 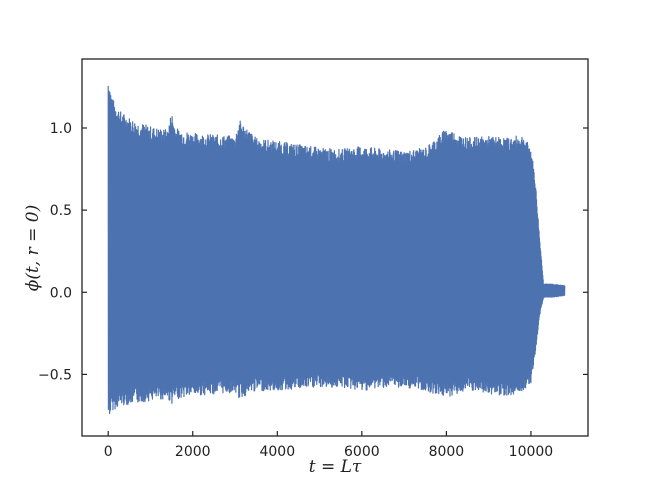 What do you see at coordinates (61, 211) in the screenshot?
I see `y-tick-label: 0.5` at bounding box center [61, 211].